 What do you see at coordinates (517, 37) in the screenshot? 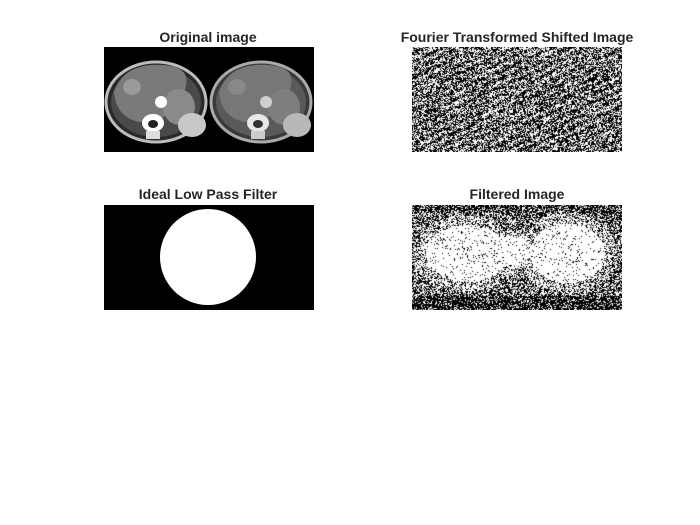
I see `panel-title-fourier: Fourier Transformed Shifted Image` at bounding box center [517, 37].